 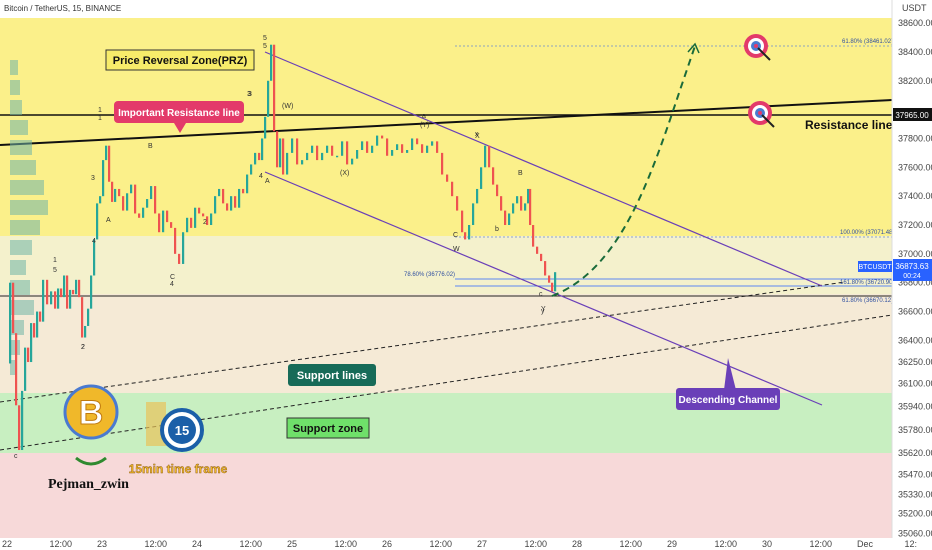 What do you see at coordinates (867, 42) in the screenshot?
I see `fib-label: 61.80% (38461.02)` at bounding box center [867, 42].